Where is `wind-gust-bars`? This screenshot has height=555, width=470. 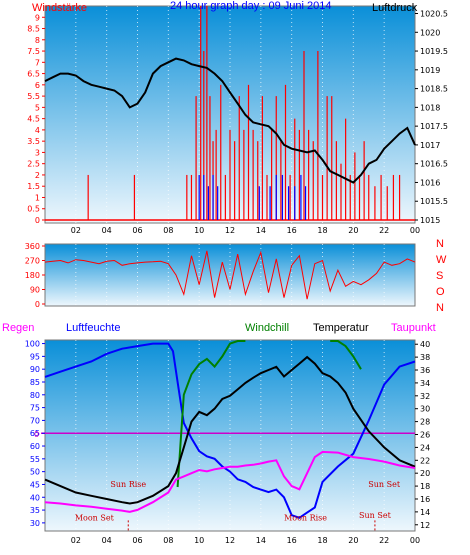 wind-gust-bars is located at coordinates (252, 197).